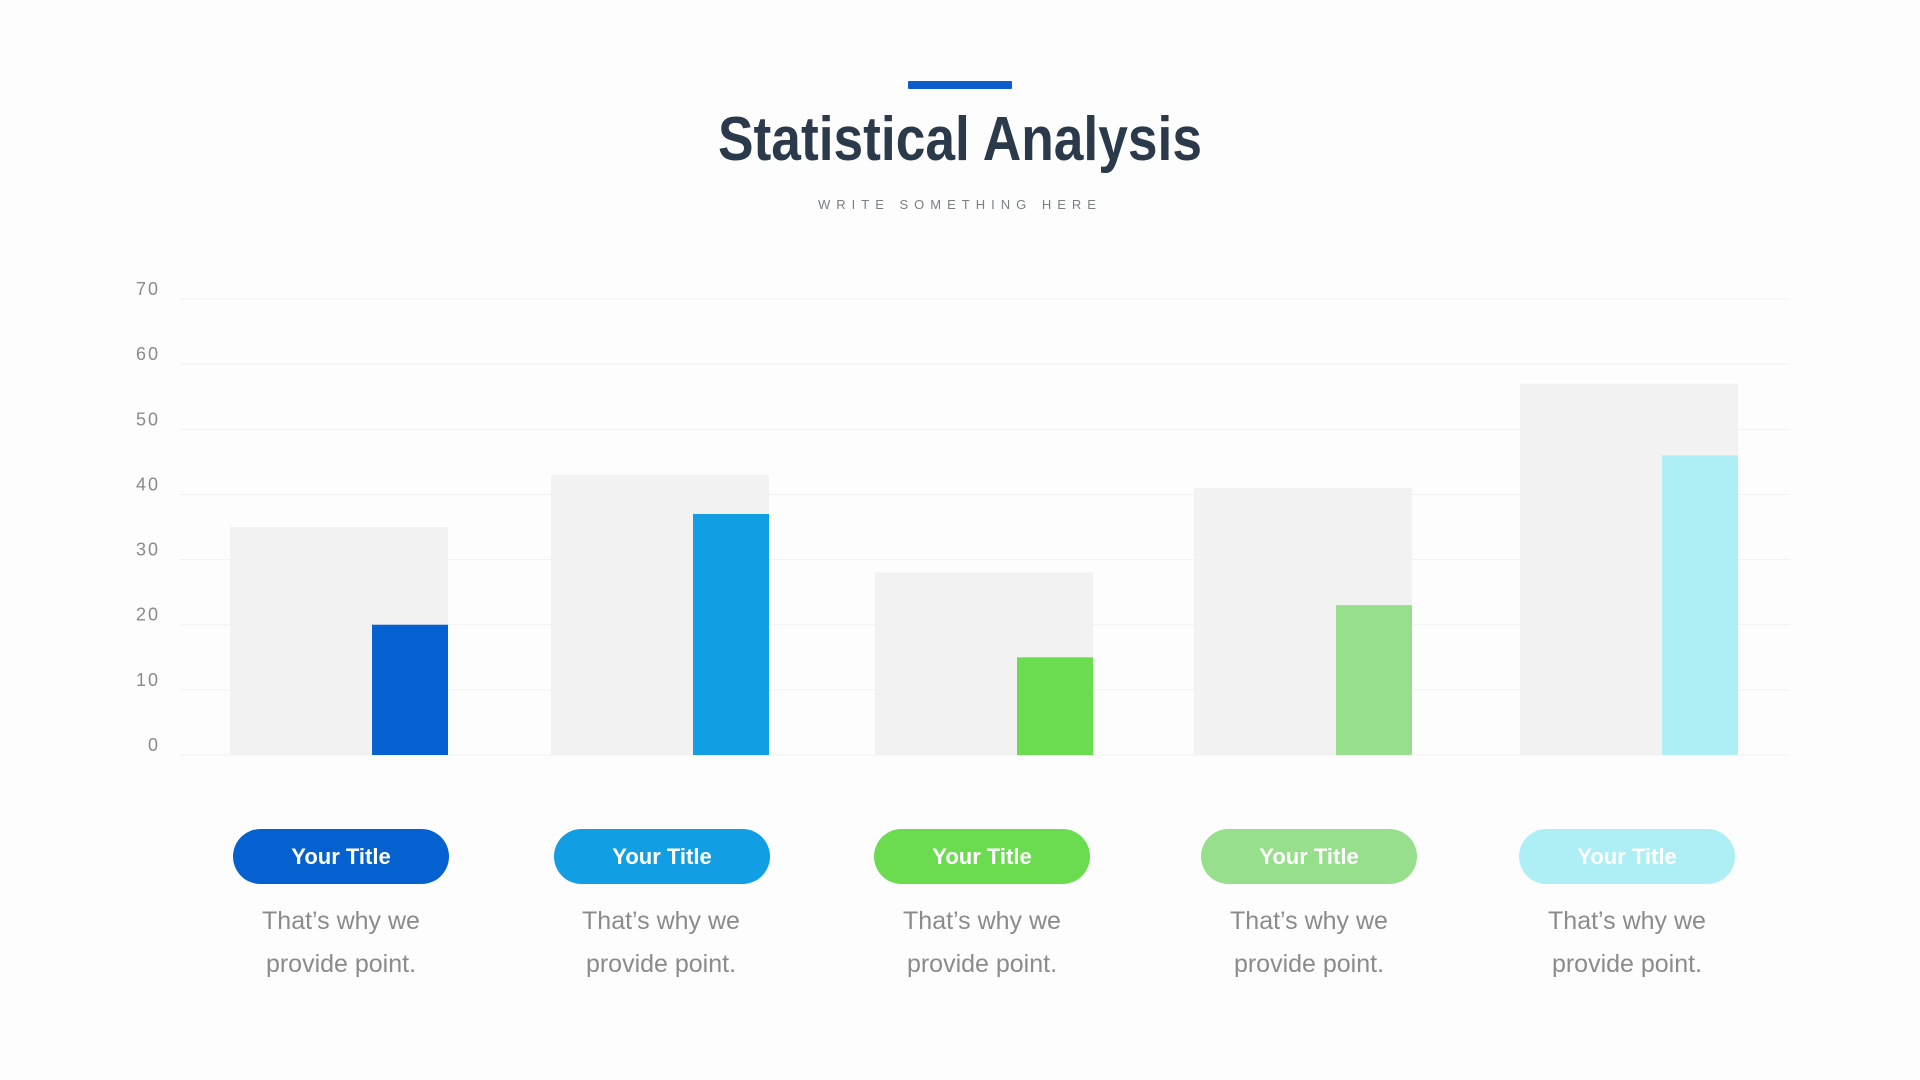 The height and width of the screenshot is (1080, 1920). Describe the element at coordinates (960, 139) in the screenshot. I see `page-title: Statistical Analysis` at that location.